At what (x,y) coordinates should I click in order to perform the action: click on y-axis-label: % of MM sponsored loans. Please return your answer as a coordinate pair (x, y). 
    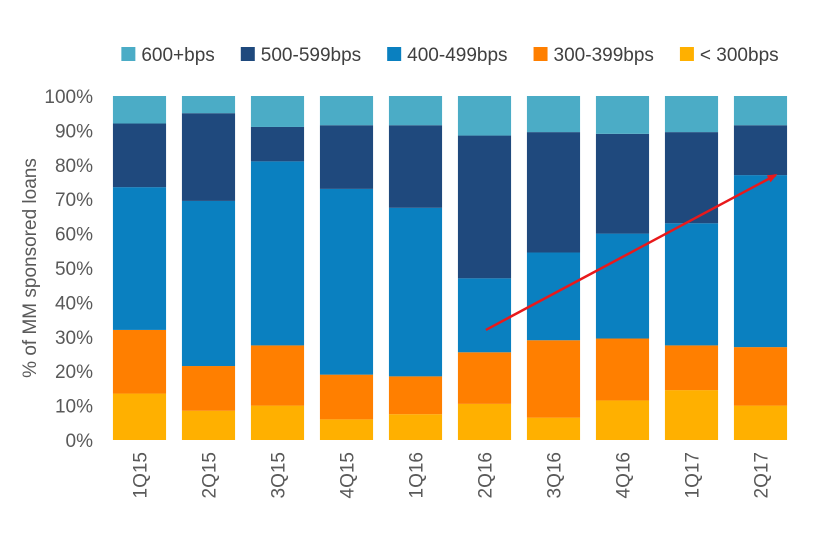
    Looking at the image, I should click on (30, 268).